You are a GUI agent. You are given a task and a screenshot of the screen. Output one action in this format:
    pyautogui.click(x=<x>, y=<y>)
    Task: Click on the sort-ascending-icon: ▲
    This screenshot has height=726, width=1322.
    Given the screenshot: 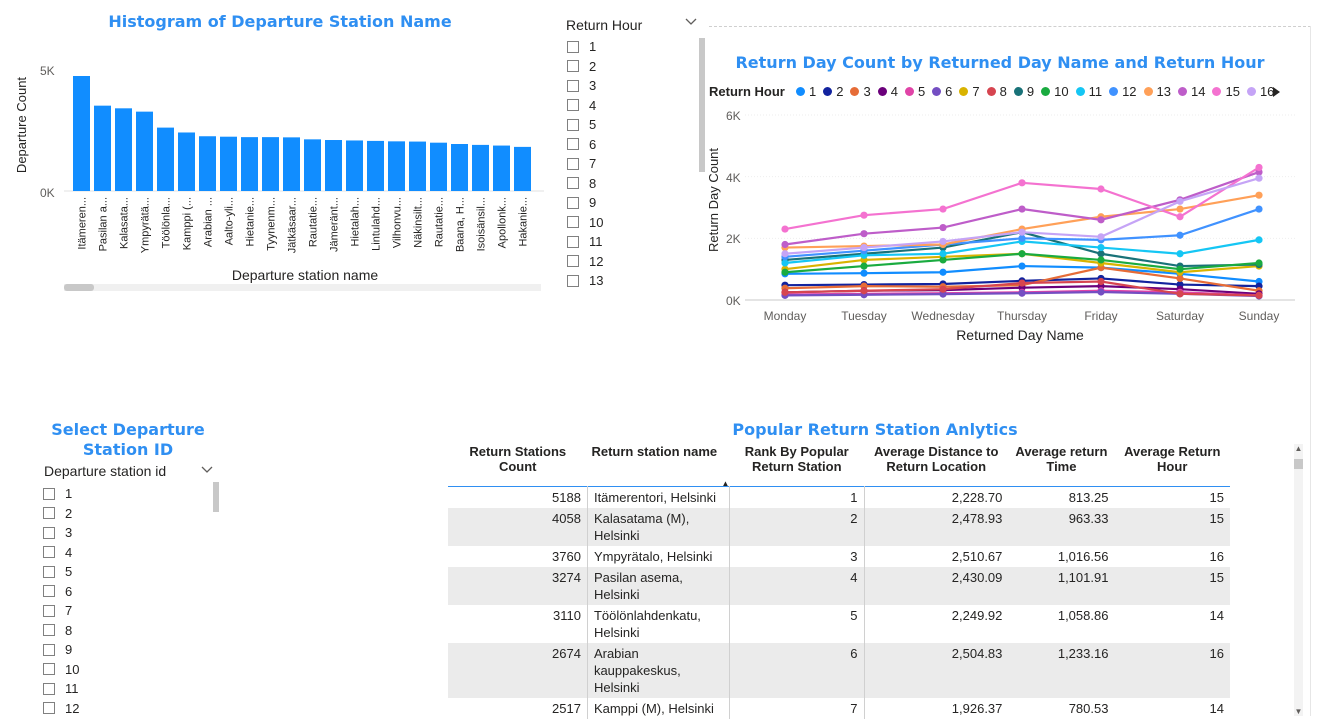 What is the action you would take?
    pyautogui.click(x=725, y=483)
    